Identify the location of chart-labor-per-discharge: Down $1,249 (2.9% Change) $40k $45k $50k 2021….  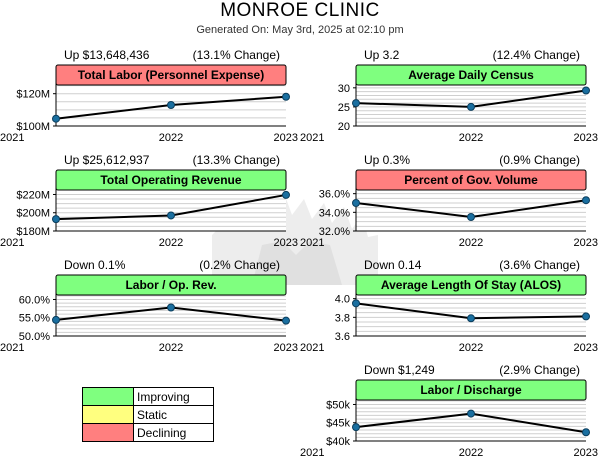
(449, 411).